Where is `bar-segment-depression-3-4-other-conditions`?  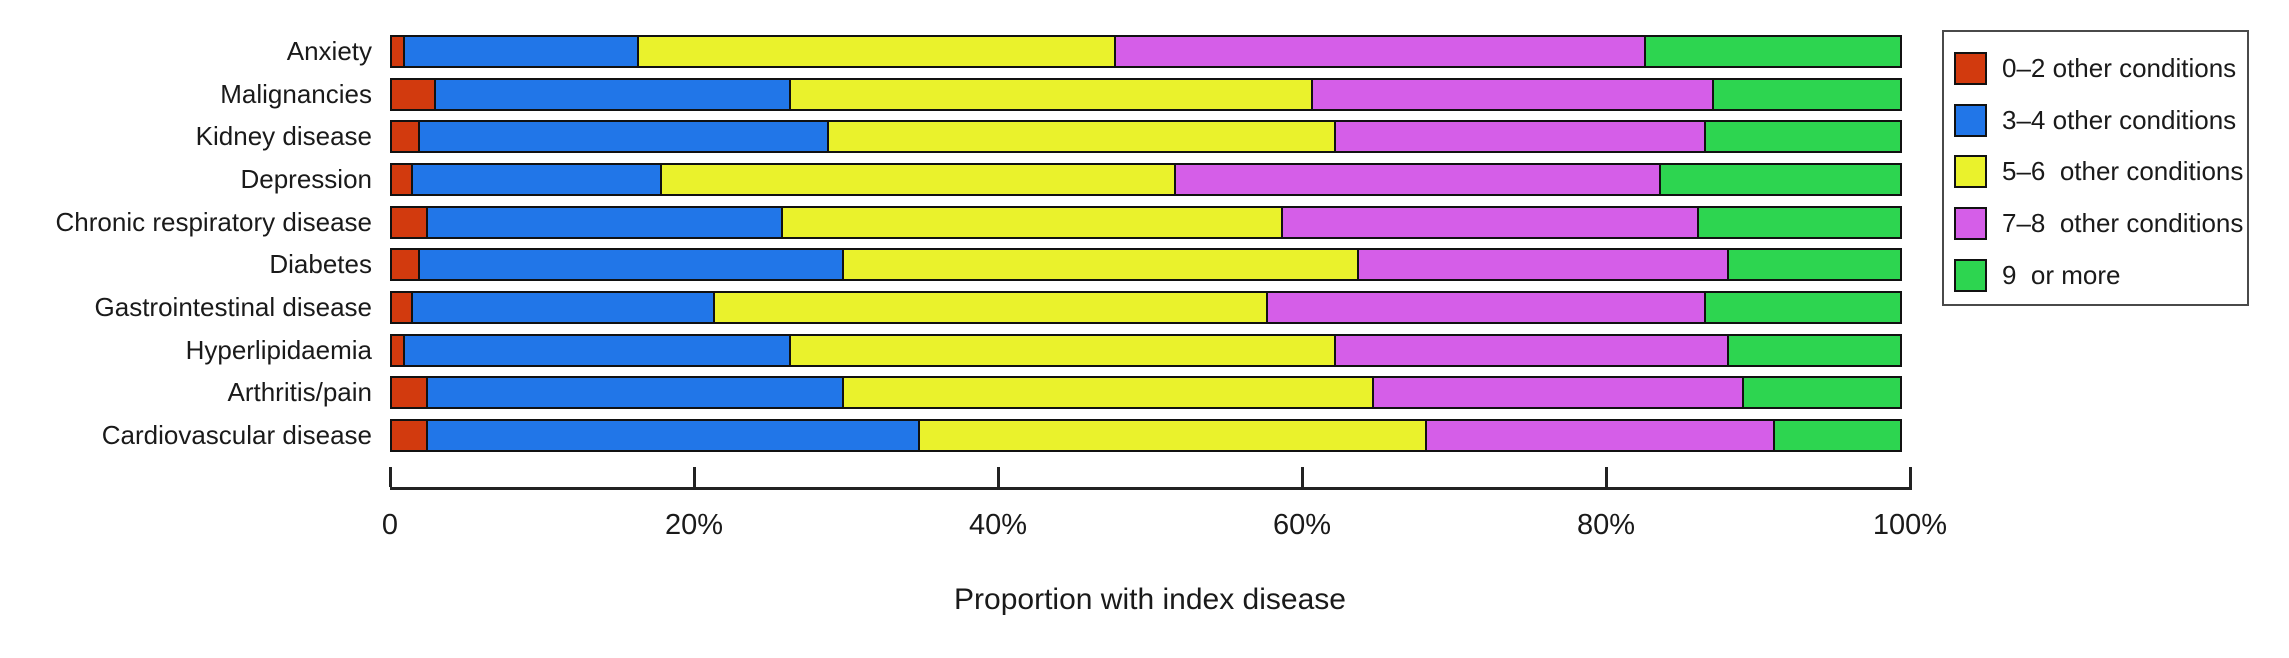
bar-segment-depression-3-4-other-conditions is located at coordinates (536, 179).